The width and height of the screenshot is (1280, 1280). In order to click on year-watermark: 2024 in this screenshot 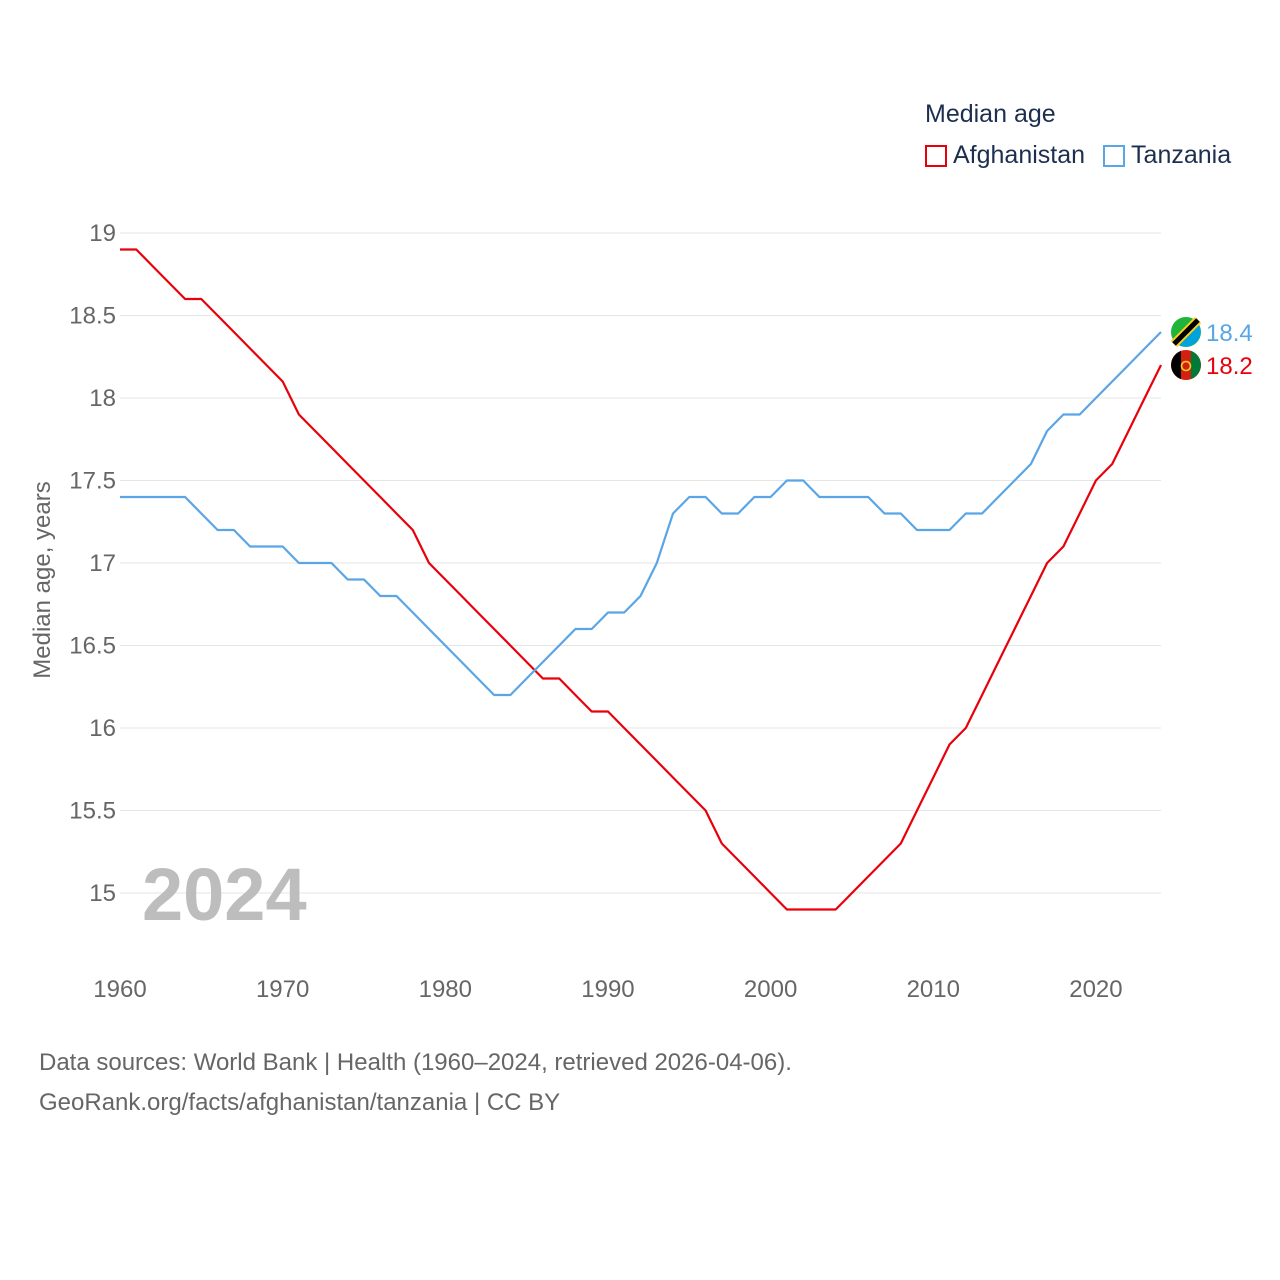, I will do `click(224, 894)`.